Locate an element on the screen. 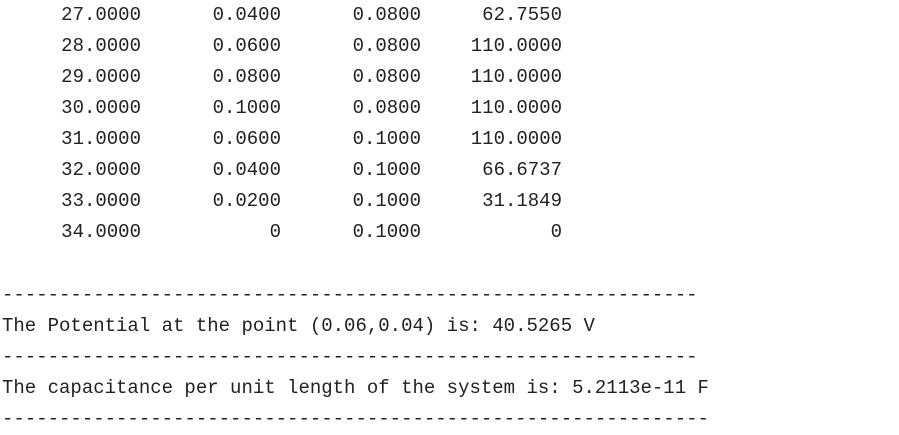  table-cell: 33.0000 is located at coordinates (101, 201).